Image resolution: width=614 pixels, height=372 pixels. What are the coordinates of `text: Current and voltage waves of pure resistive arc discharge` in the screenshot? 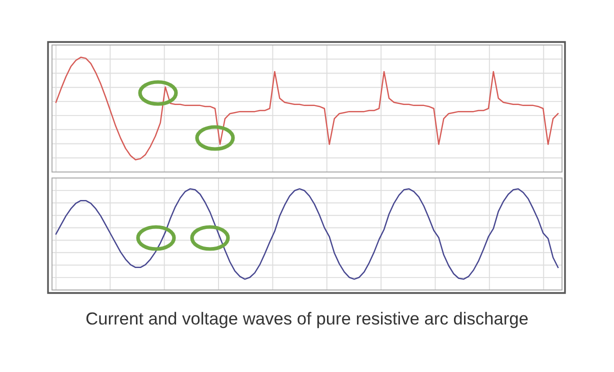 It's located at (307, 320).